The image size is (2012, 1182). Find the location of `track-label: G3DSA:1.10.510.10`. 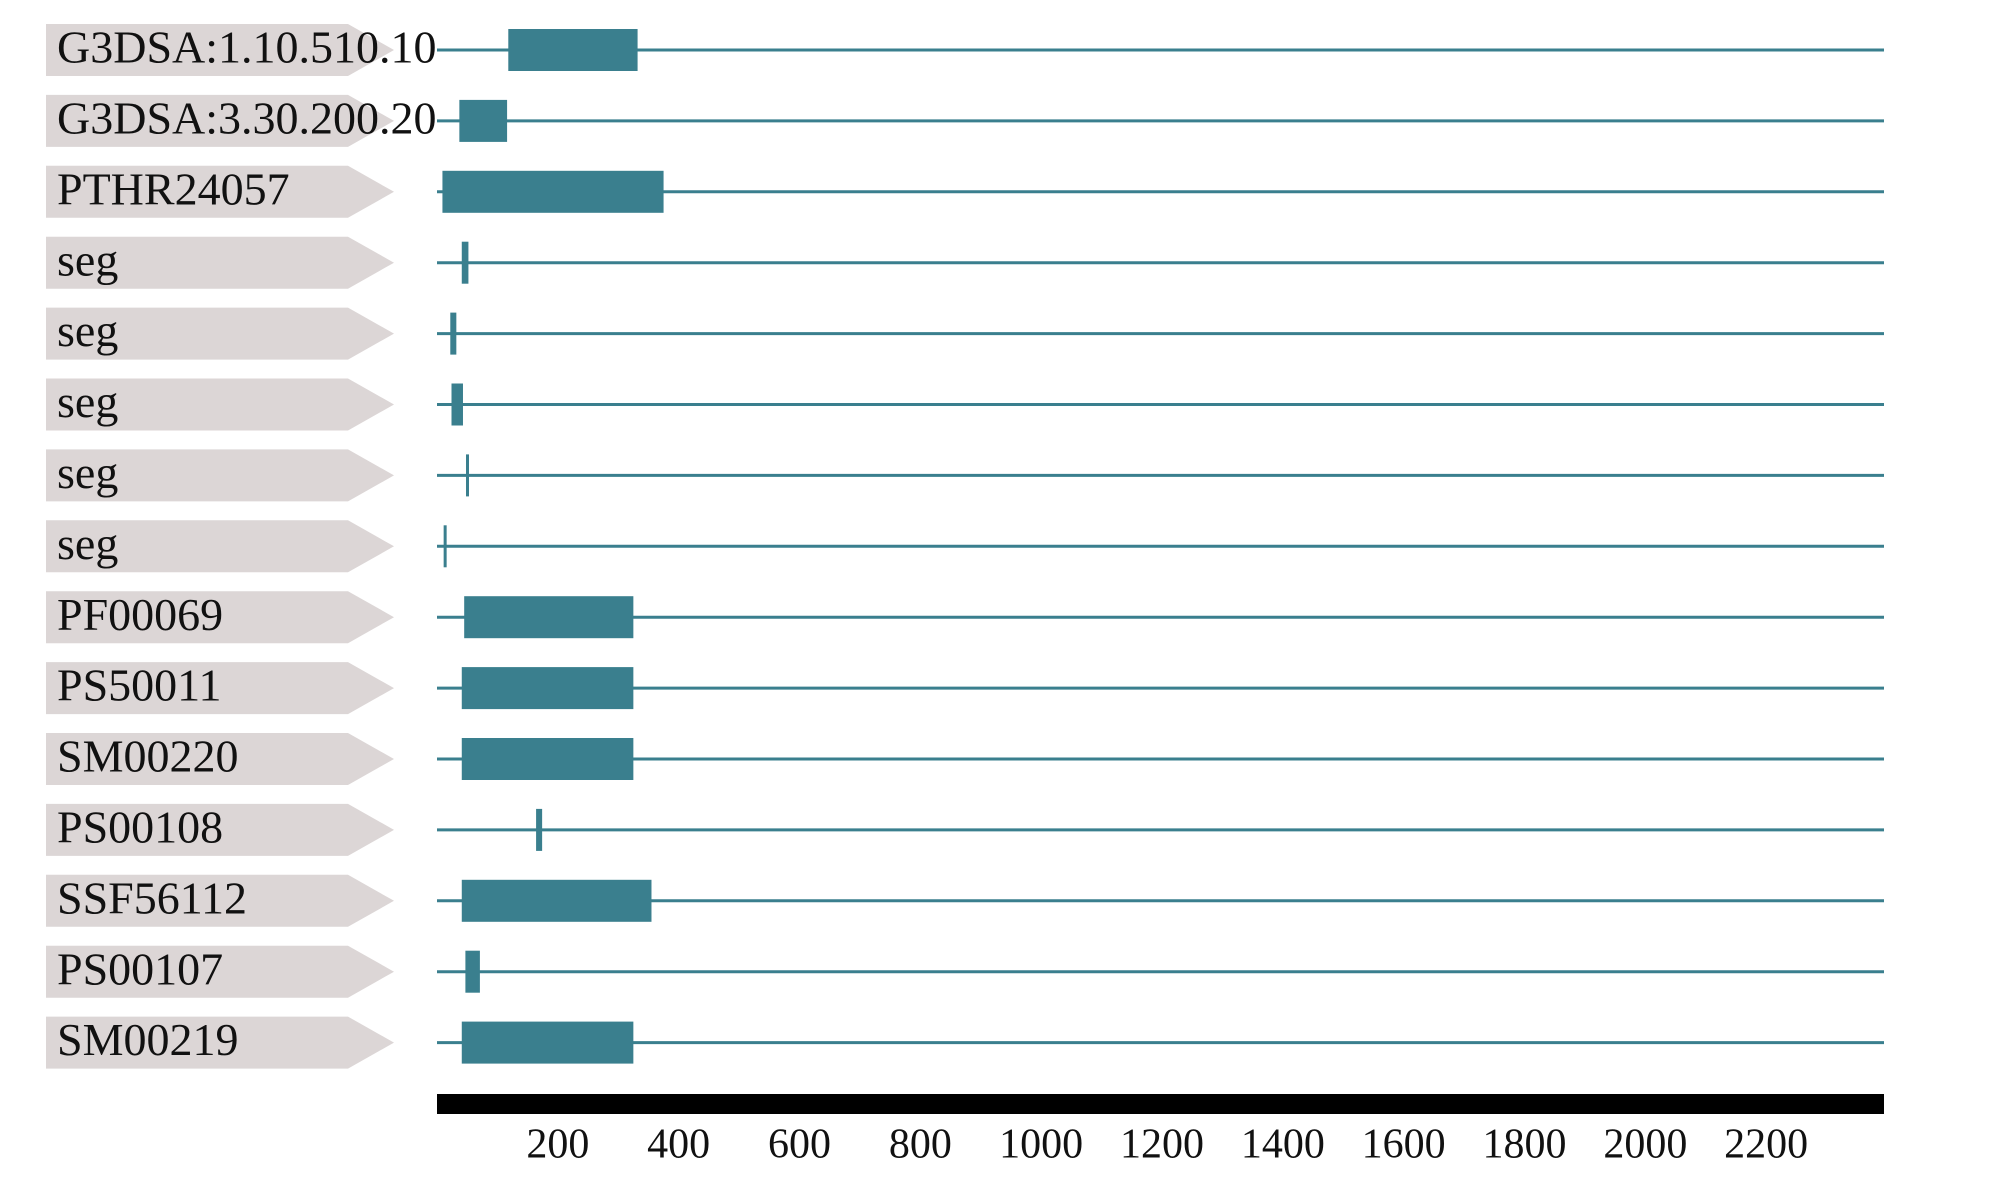

track-label: G3DSA:1.10.510.10 is located at coordinates (247, 47).